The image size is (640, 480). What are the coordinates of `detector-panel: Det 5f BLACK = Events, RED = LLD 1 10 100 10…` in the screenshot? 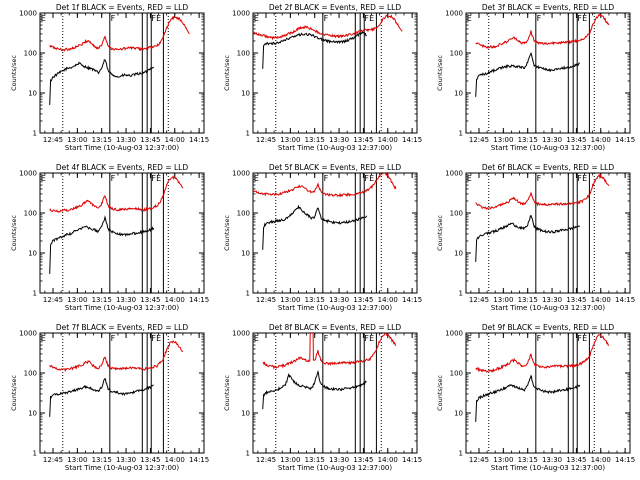 It's located at (322, 237).